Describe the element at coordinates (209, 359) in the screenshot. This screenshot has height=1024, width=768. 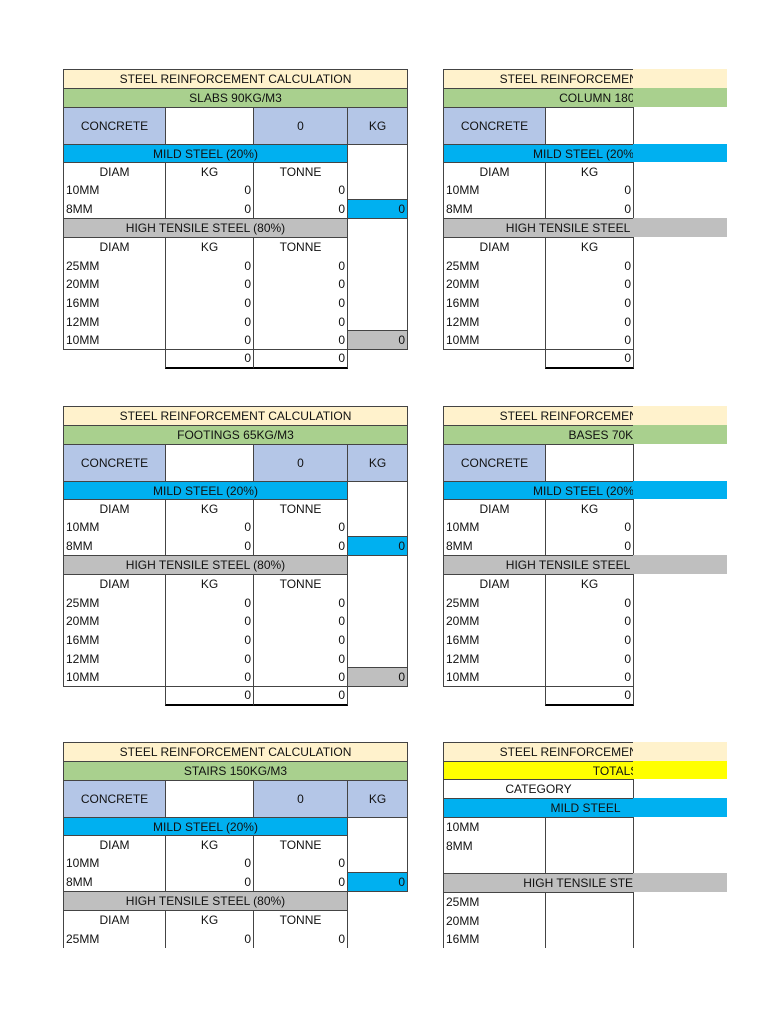
I see `total-kg: 0` at that location.